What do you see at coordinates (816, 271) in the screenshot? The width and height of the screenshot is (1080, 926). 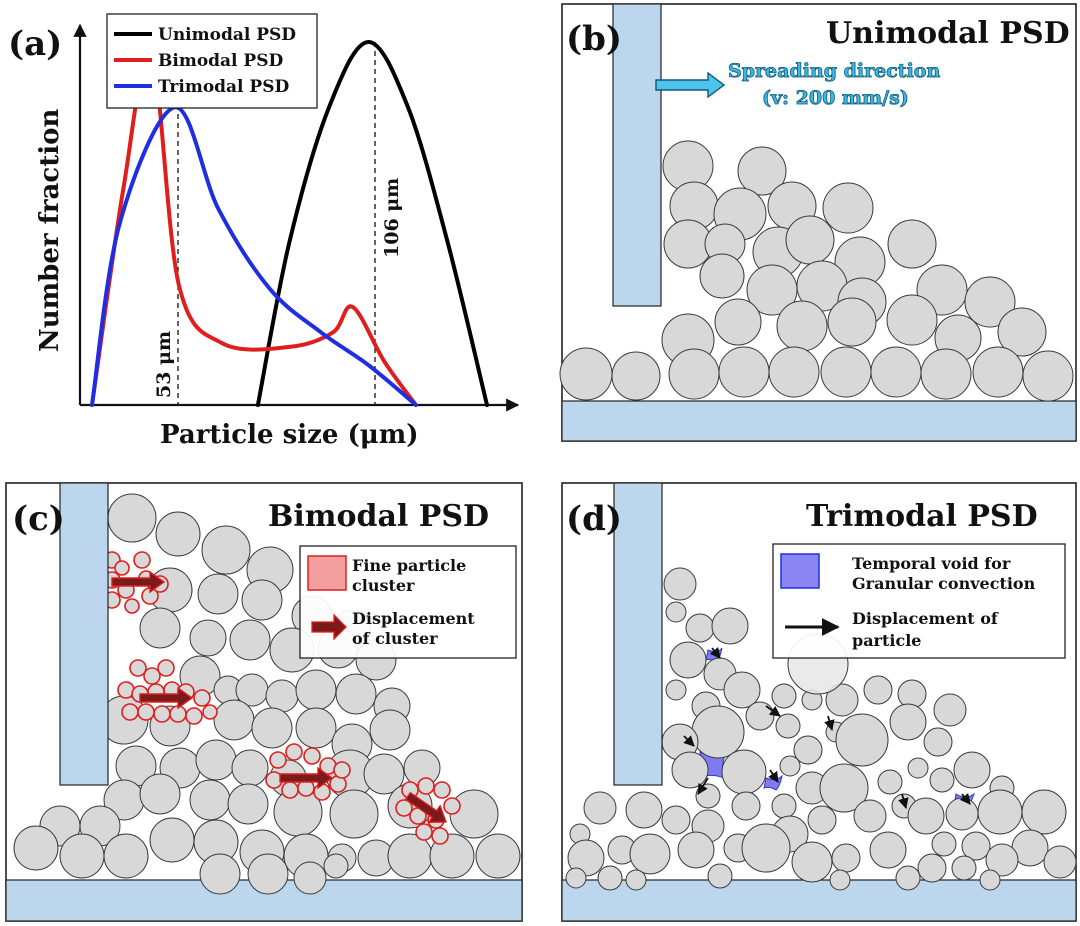 I see `particles-b` at bounding box center [816, 271].